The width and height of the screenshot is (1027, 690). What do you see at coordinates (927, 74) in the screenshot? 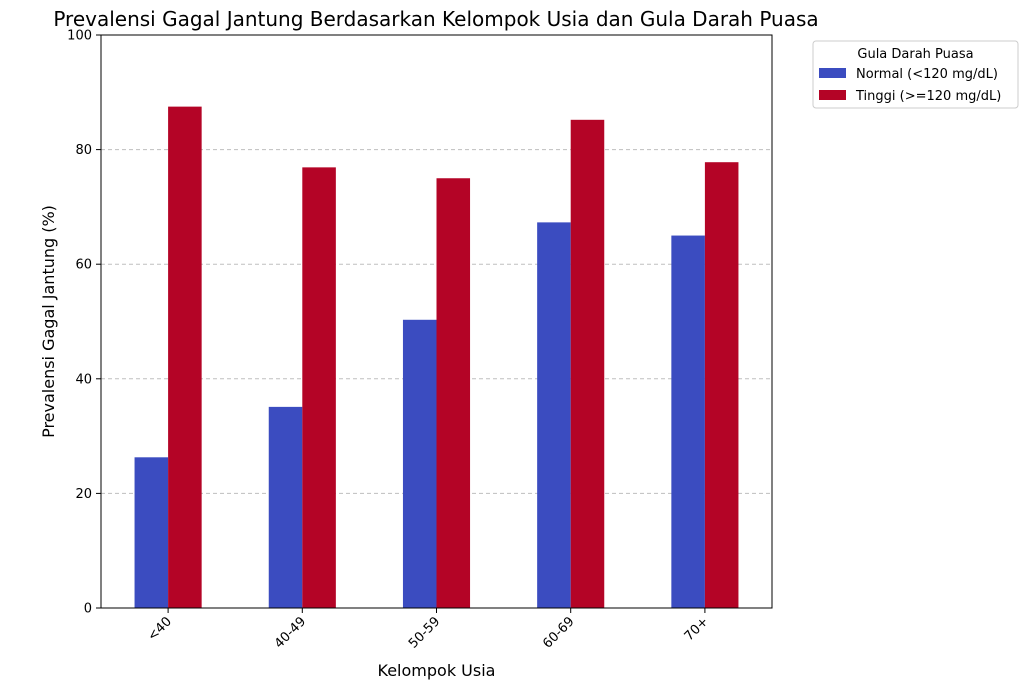
I see `legend-label: Normal (<120 mg/dL)` at bounding box center [927, 74].